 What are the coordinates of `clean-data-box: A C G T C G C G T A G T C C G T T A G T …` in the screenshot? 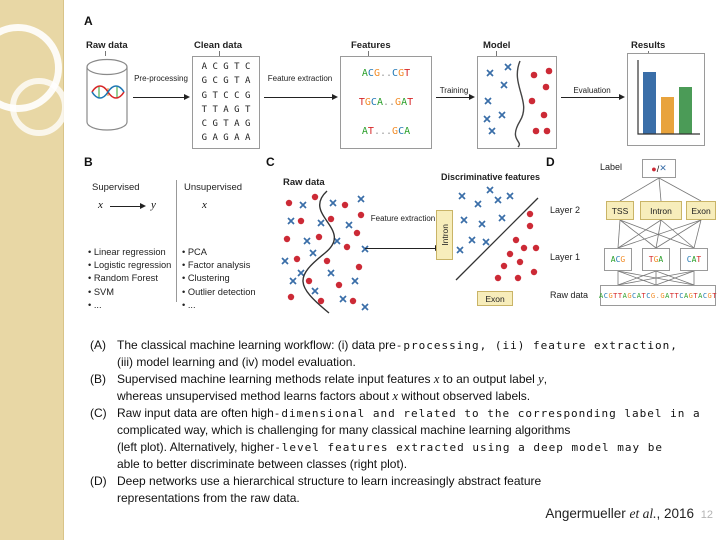 It's located at (226, 102).